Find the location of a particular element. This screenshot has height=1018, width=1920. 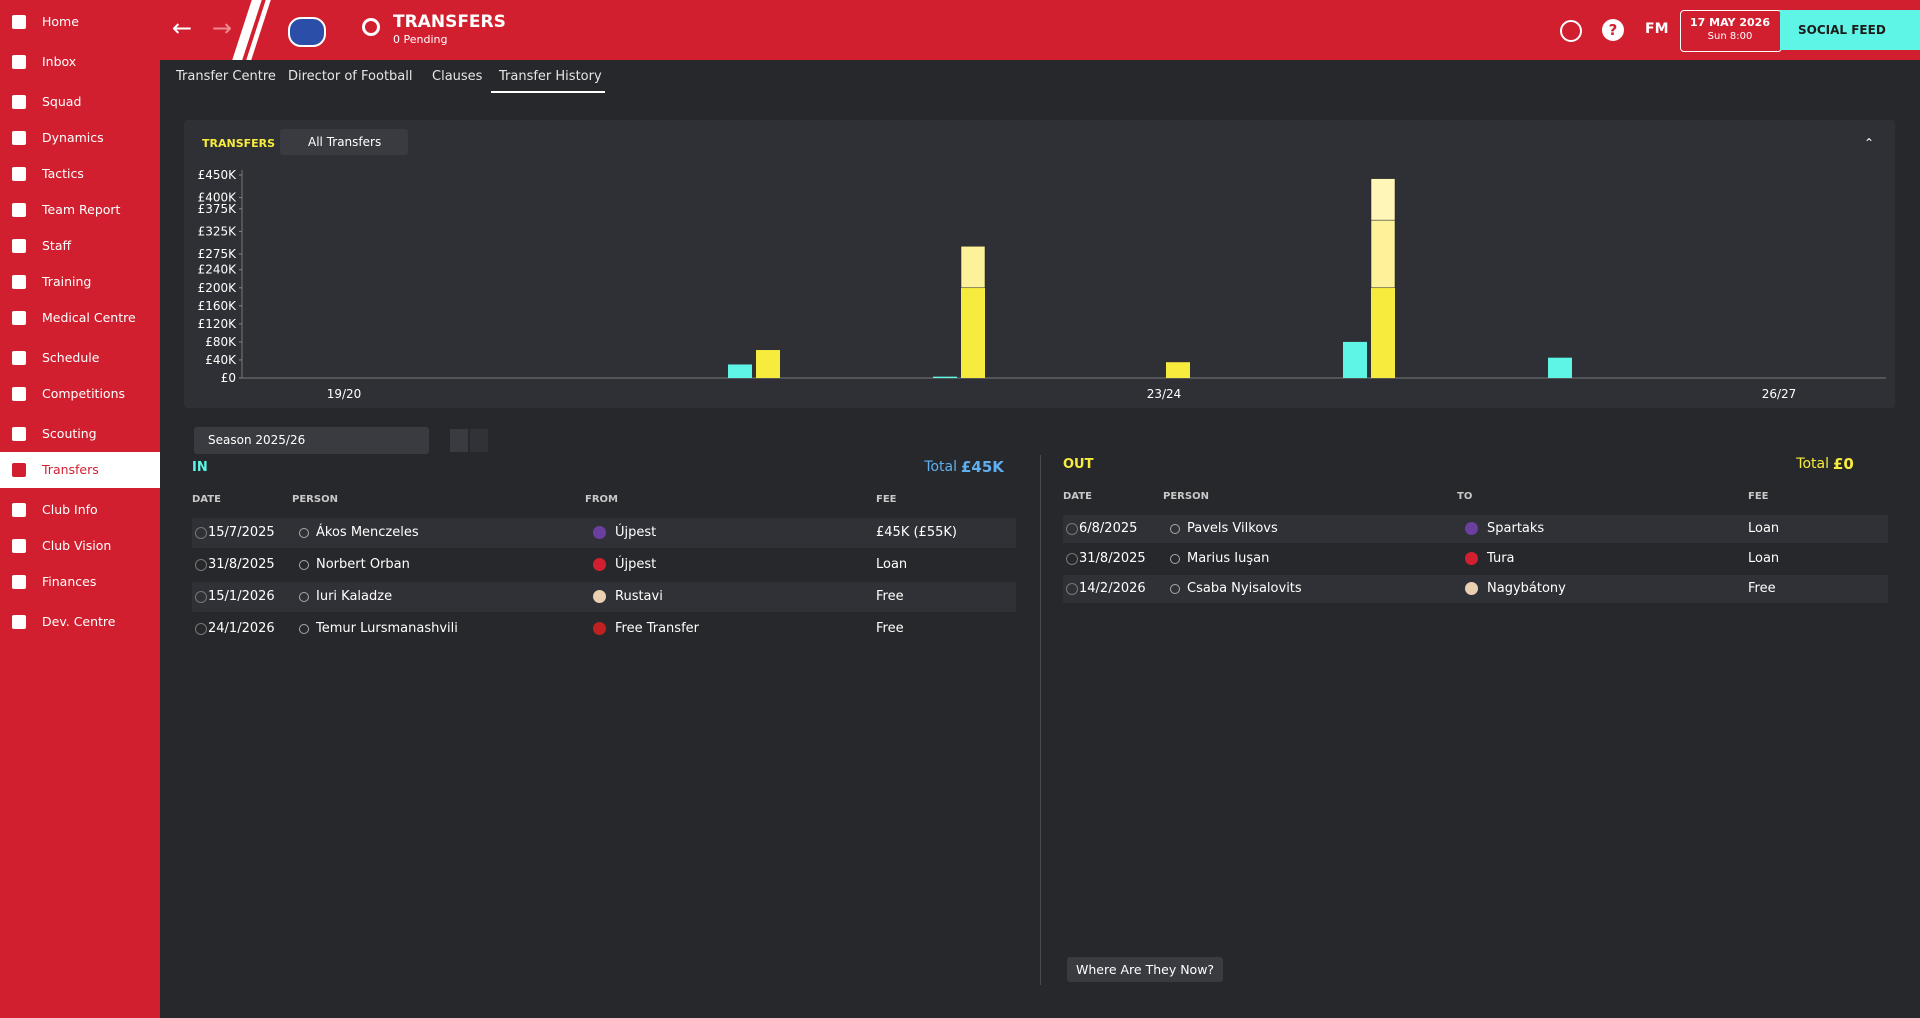

nav-item: Staff is located at coordinates (57, 245).